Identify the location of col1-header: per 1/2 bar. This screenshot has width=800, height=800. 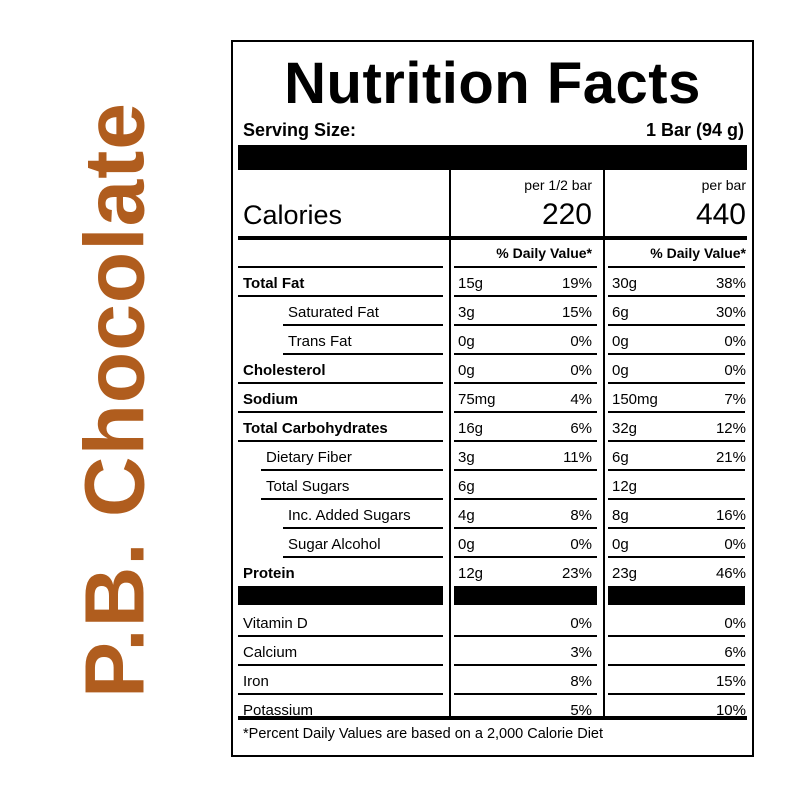
(558, 185).